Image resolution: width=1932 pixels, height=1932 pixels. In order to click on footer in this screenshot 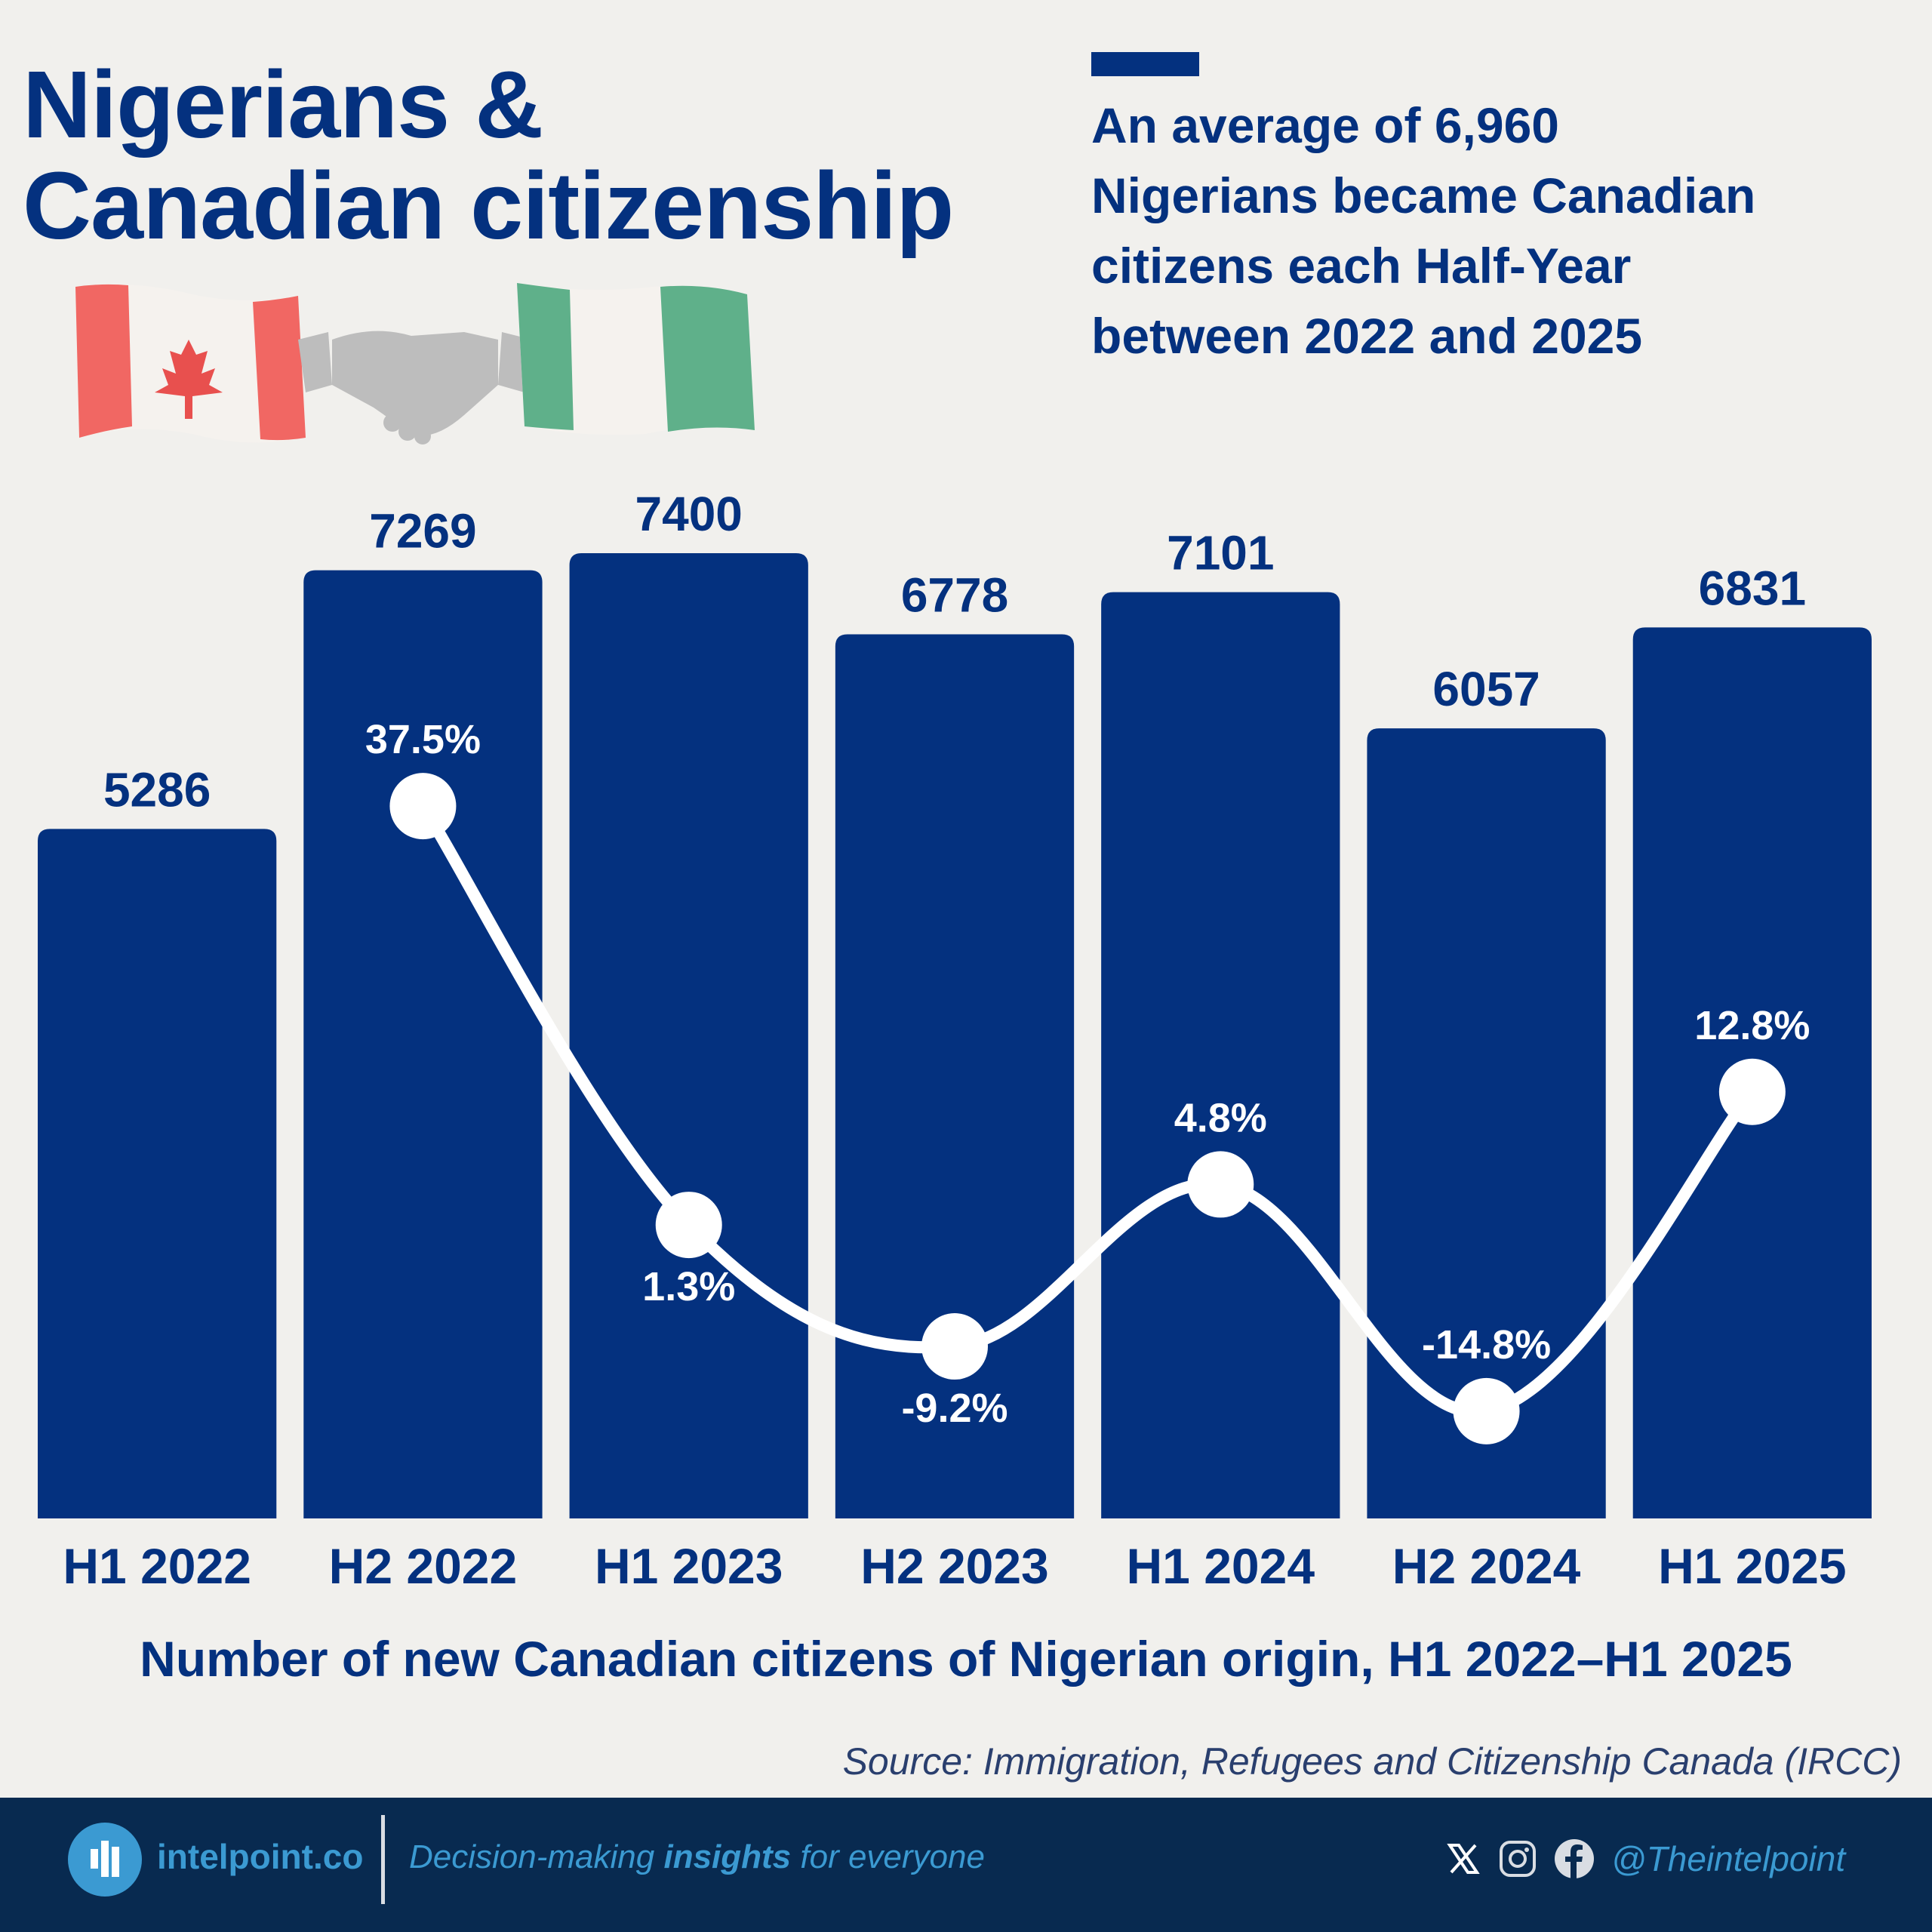, I will do `click(966, 1865)`.